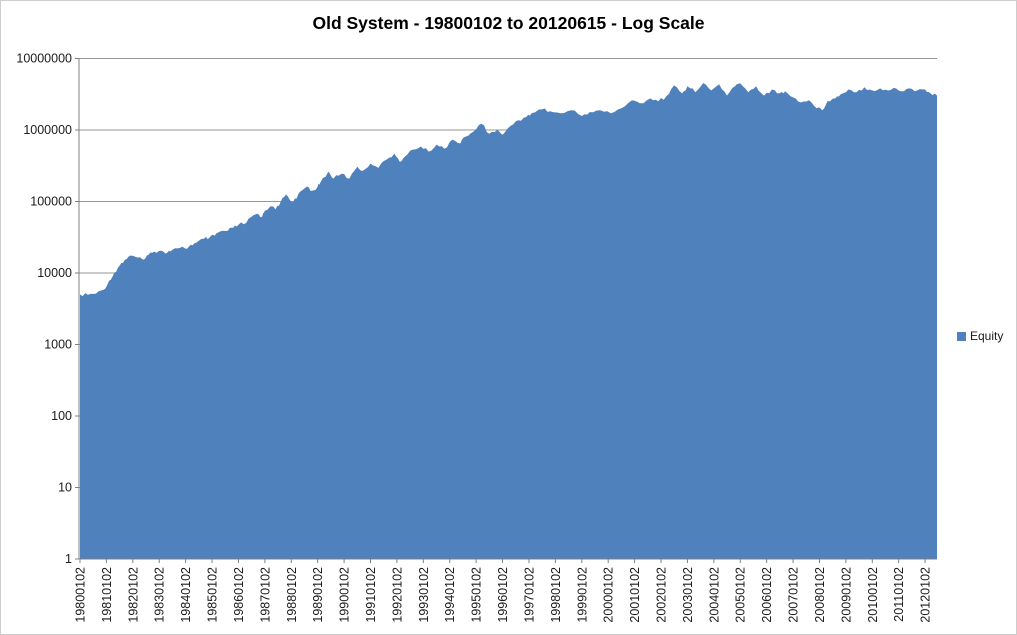 This screenshot has height=635, width=1017. I want to click on x-tick-label: 19840102, so click(186, 595).